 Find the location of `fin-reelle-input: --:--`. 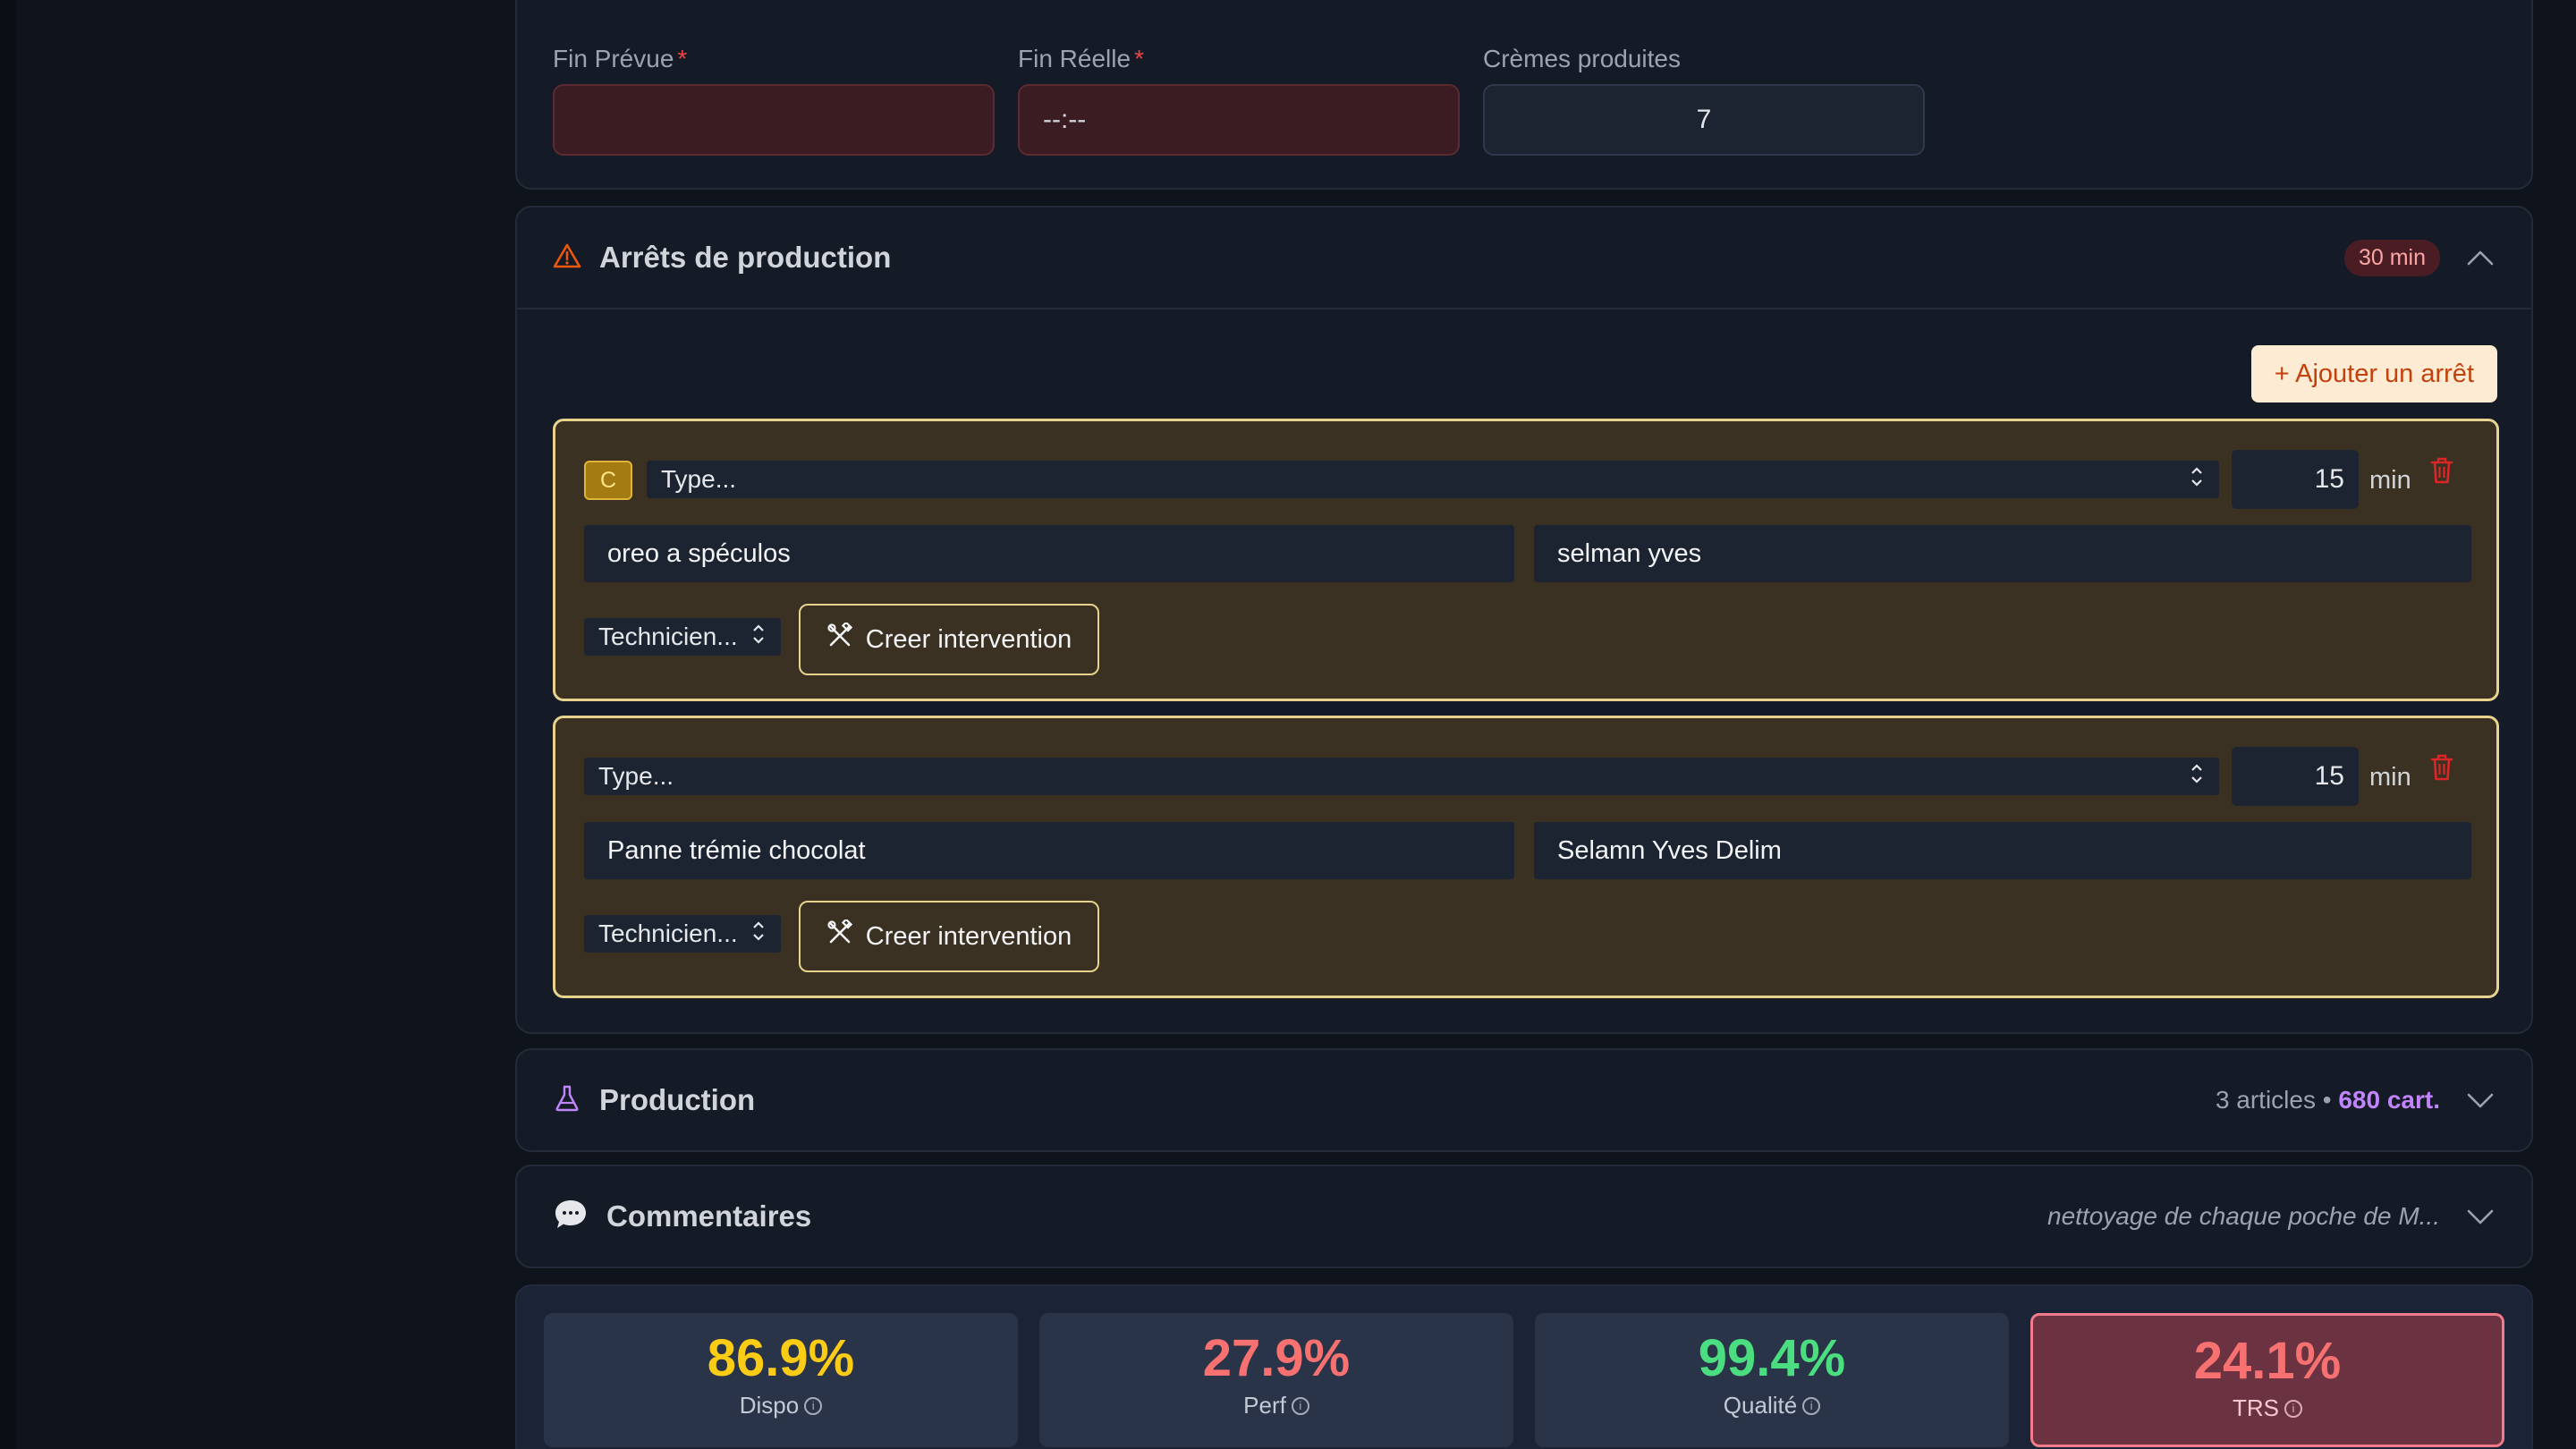

fin-reelle-input: --:-- is located at coordinates (1239, 120).